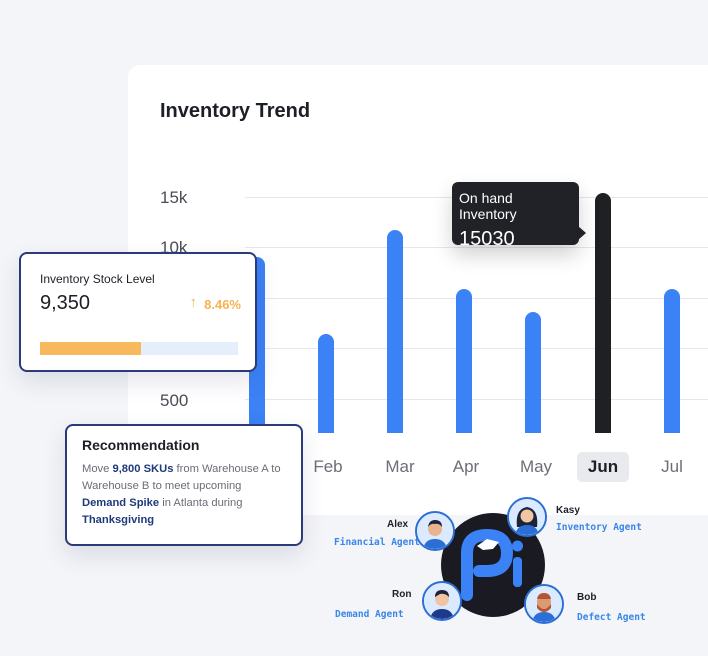 The image size is (708, 656). What do you see at coordinates (65, 303) in the screenshot?
I see `stock-value: 9,350` at bounding box center [65, 303].